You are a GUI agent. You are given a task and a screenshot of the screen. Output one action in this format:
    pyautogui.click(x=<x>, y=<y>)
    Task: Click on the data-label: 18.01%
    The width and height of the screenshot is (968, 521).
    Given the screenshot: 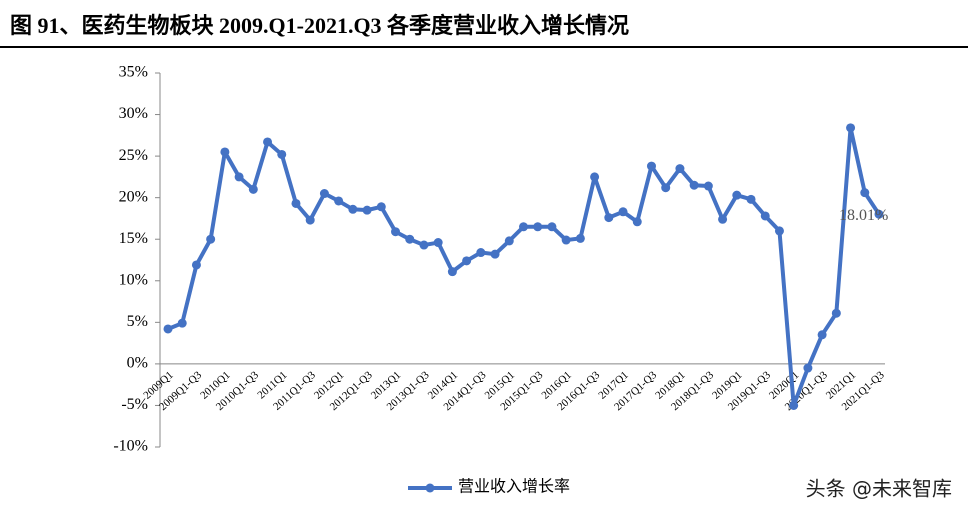 What is the action you would take?
    pyautogui.click(x=863, y=215)
    